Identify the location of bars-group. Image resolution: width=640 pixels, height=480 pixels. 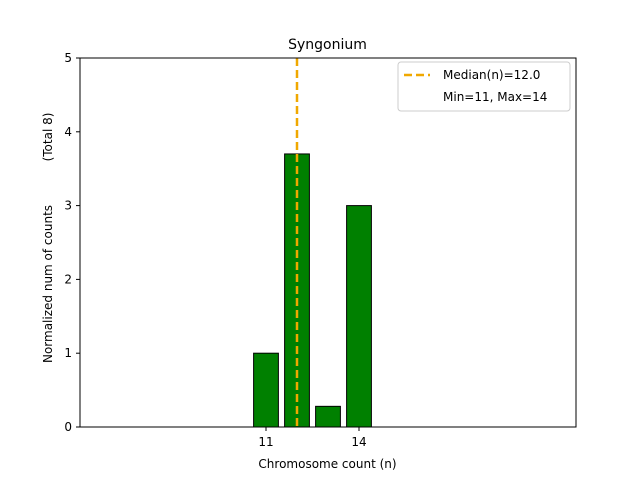
(312, 290).